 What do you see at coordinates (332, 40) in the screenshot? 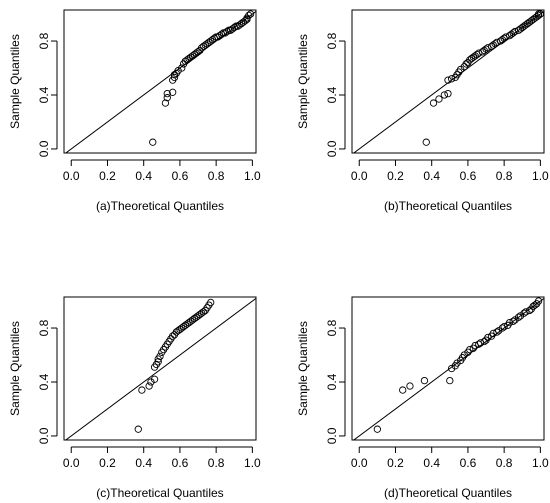
I see `y-tick-label: 0.8` at bounding box center [332, 40].